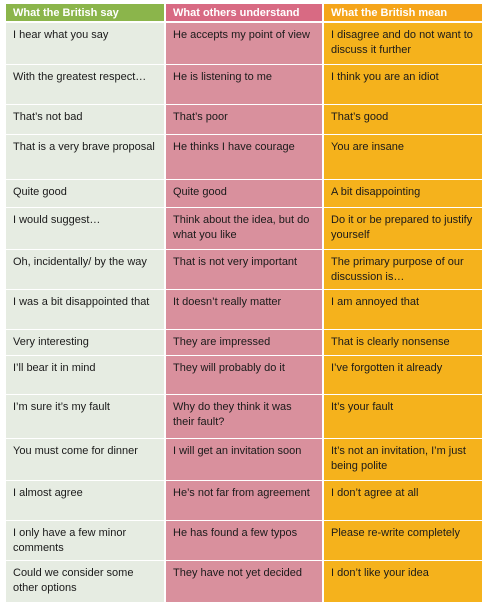  Describe the element at coordinates (86, 582) in the screenshot. I see `table-cell-say: Could we consider some other options` at that location.